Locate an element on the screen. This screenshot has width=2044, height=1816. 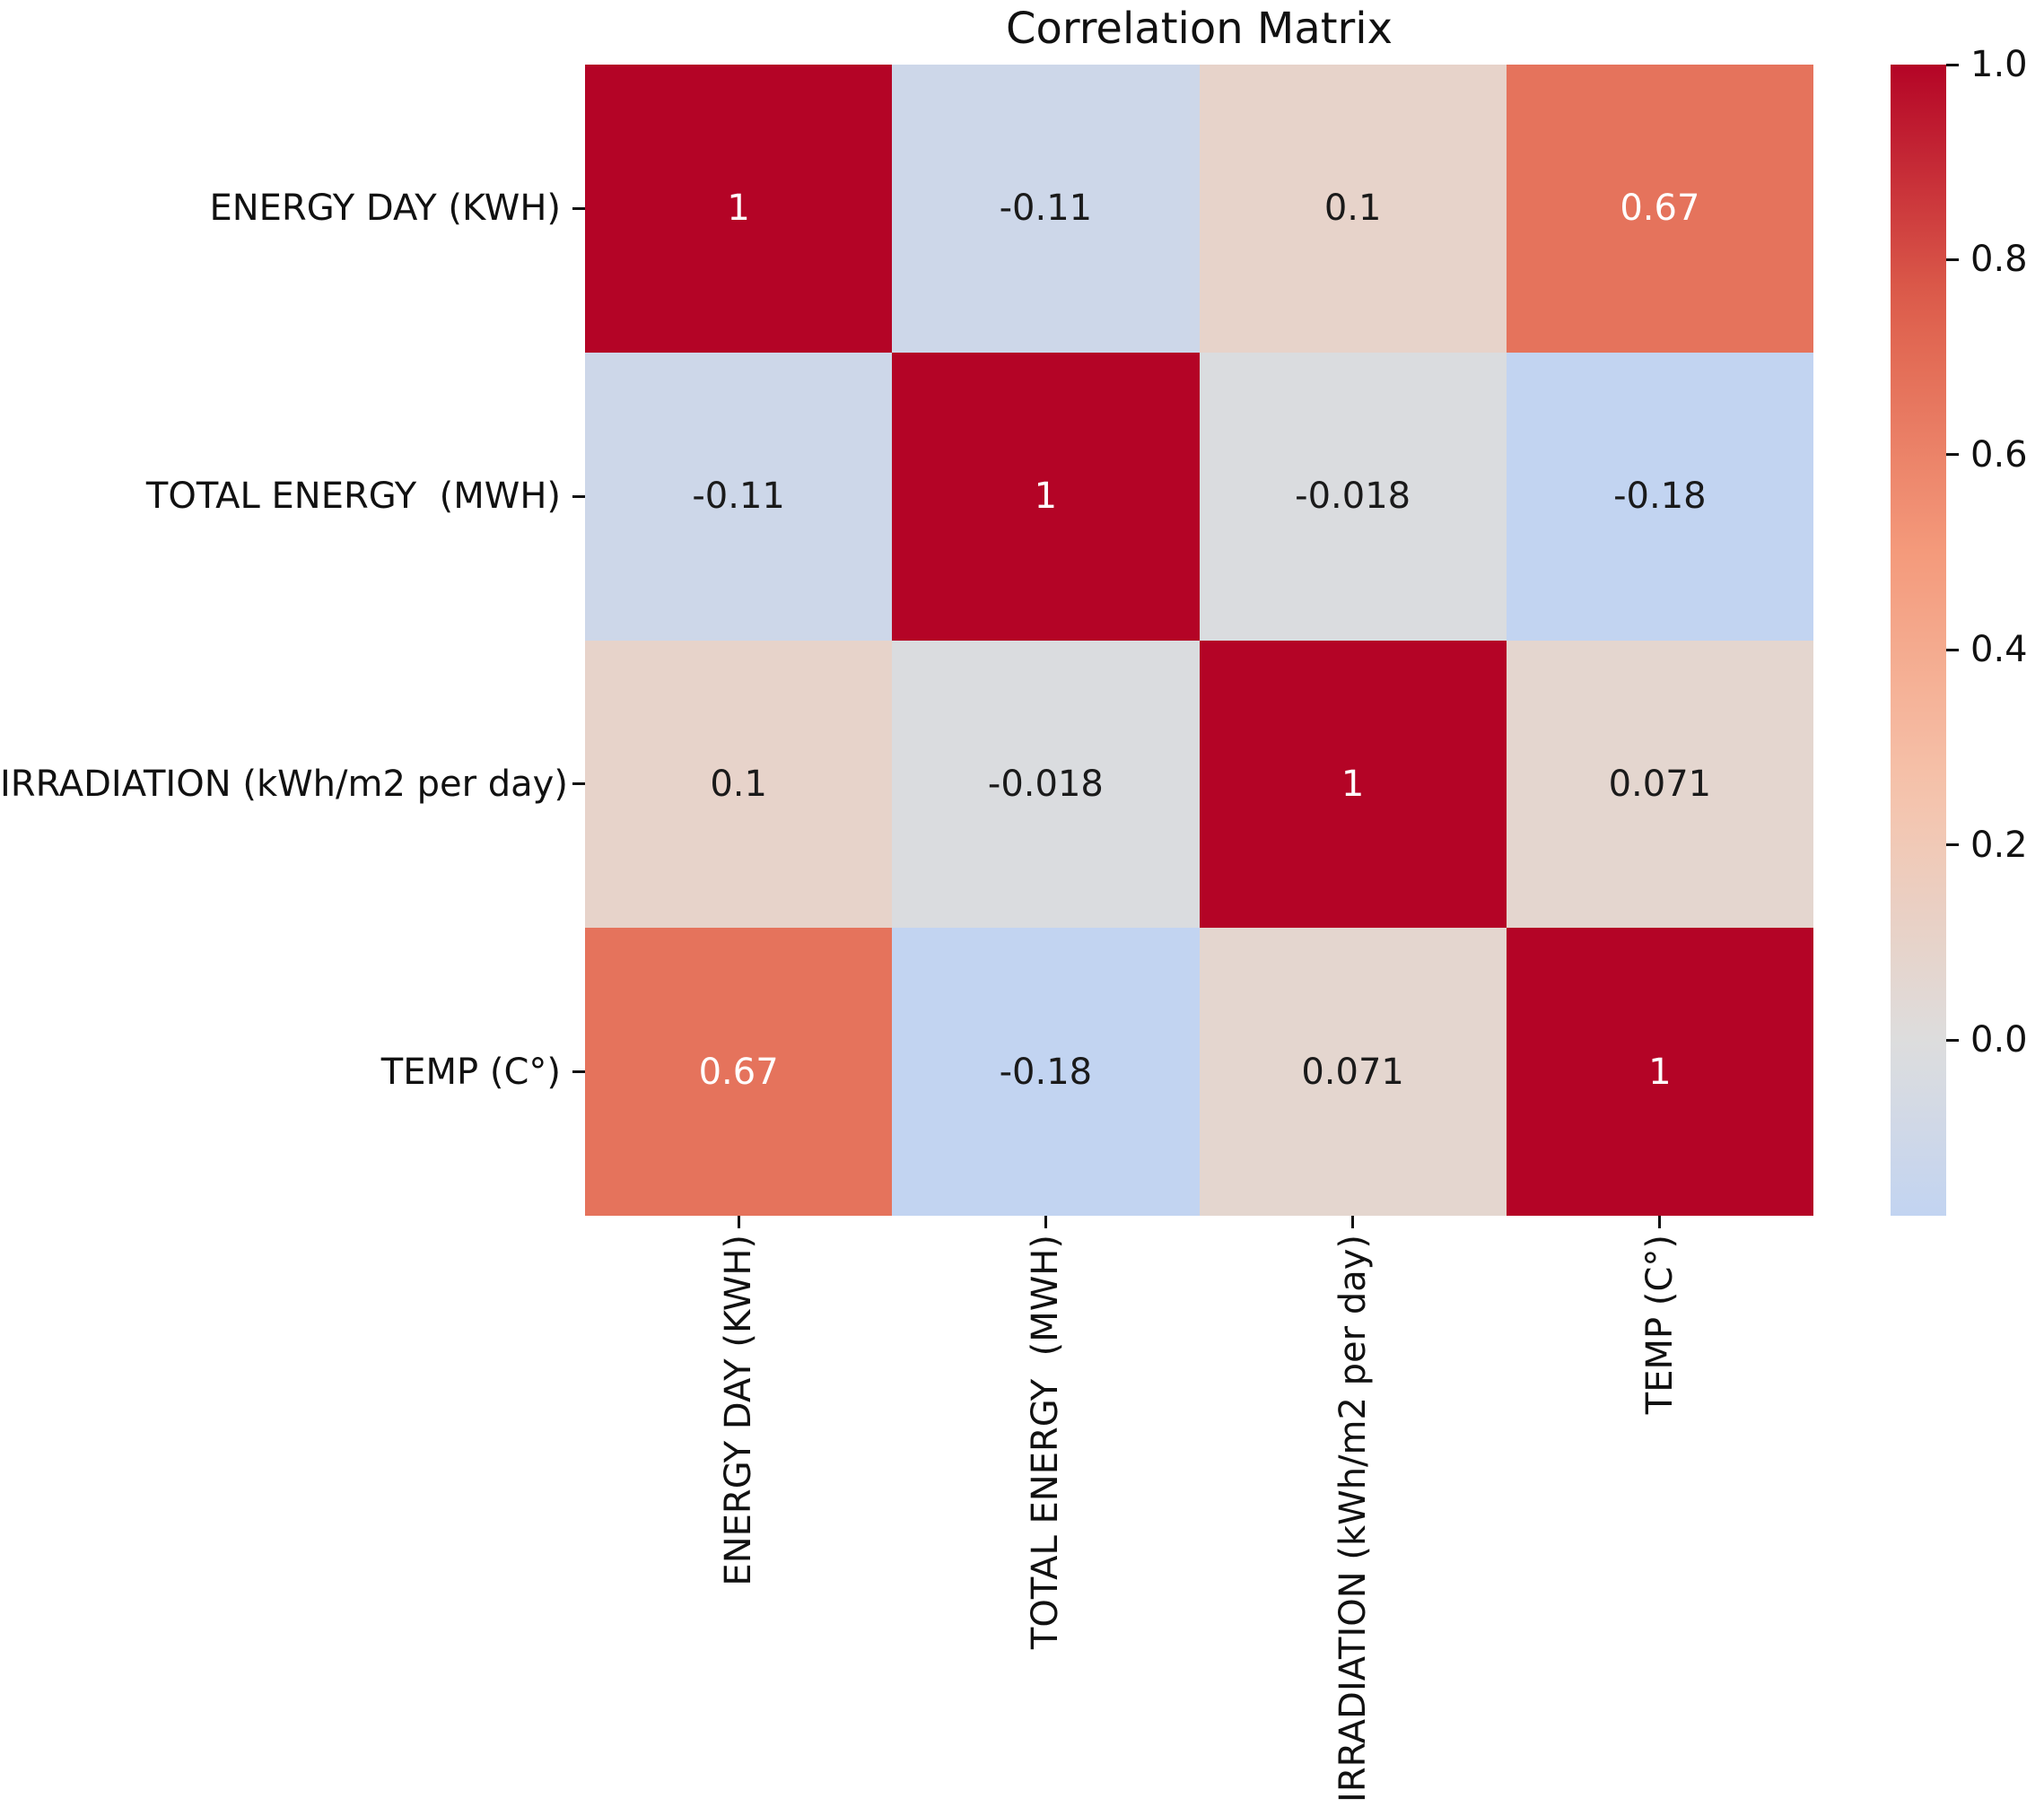
y-tick-label: IRRADIATION (kWh/m2 per day) is located at coordinates (284, 784).